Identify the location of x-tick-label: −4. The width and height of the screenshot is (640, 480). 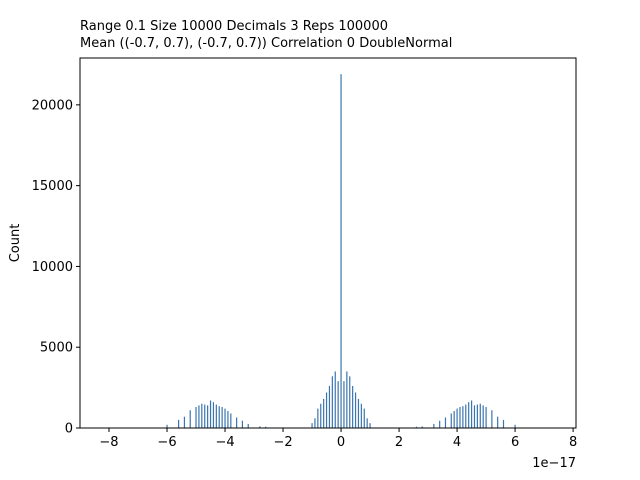
(224, 442).